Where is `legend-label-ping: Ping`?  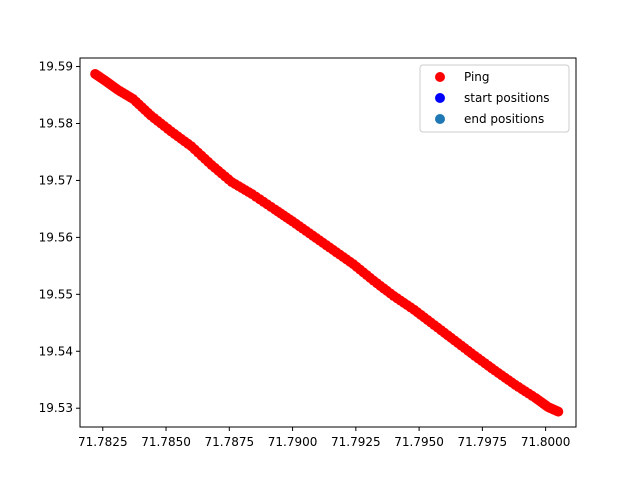
legend-label-ping: Ping is located at coordinates (477, 77).